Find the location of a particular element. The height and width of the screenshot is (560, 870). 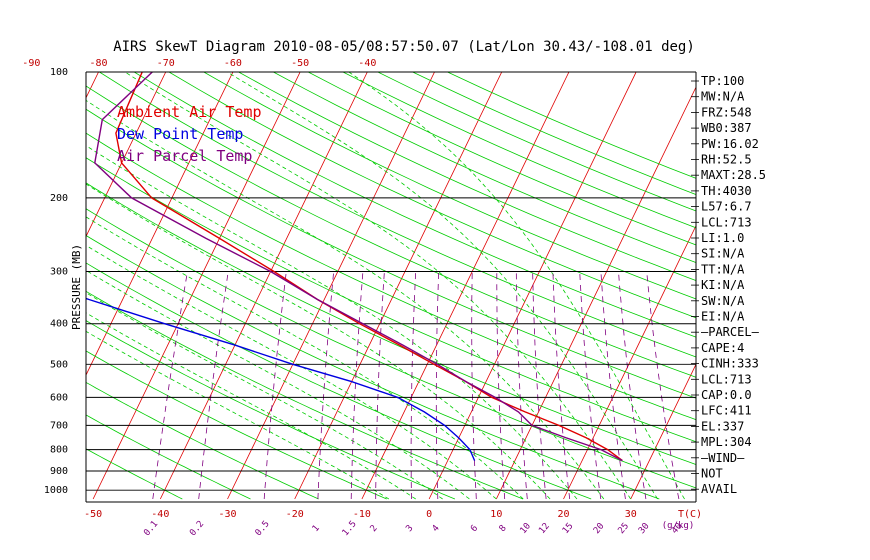

side-panel-item: MPL:304 is located at coordinates (726, 442).